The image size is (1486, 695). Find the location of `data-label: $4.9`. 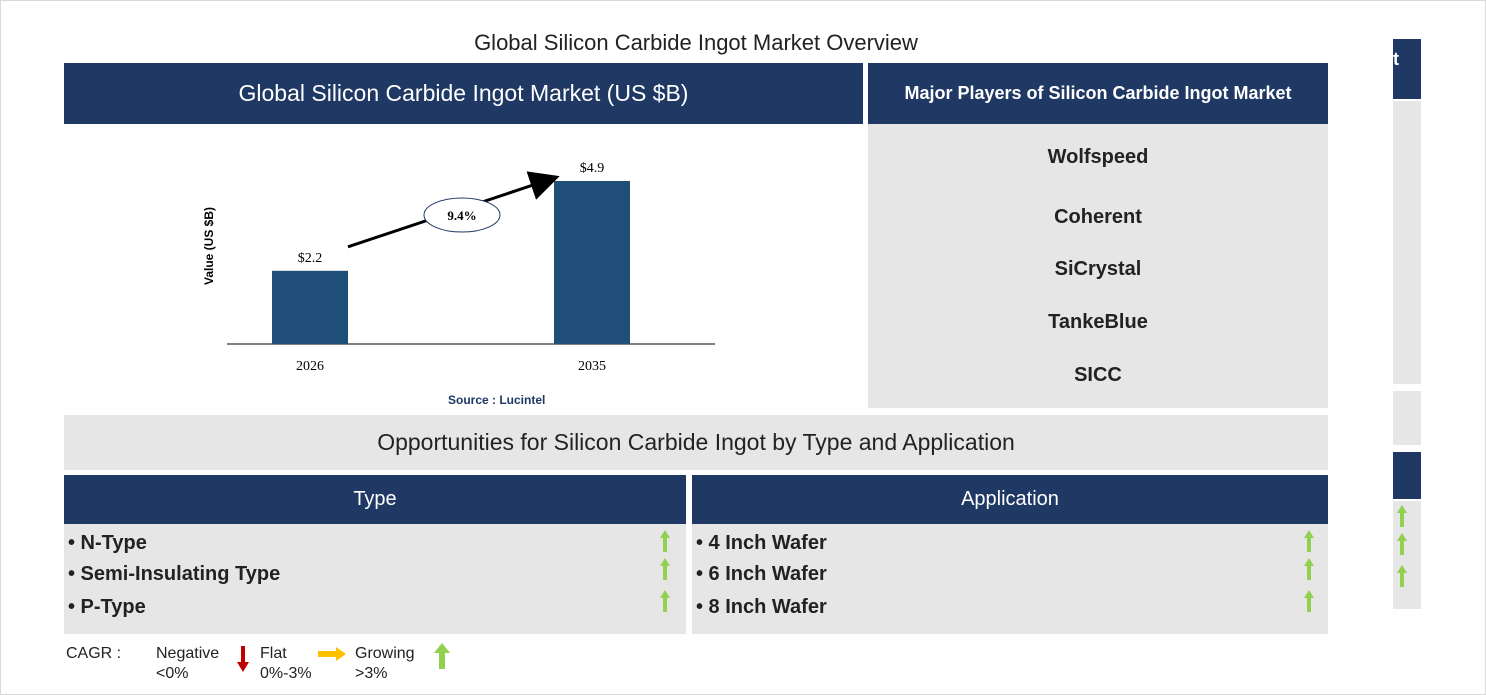

data-label: $4.9 is located at coordinates (592, 168).